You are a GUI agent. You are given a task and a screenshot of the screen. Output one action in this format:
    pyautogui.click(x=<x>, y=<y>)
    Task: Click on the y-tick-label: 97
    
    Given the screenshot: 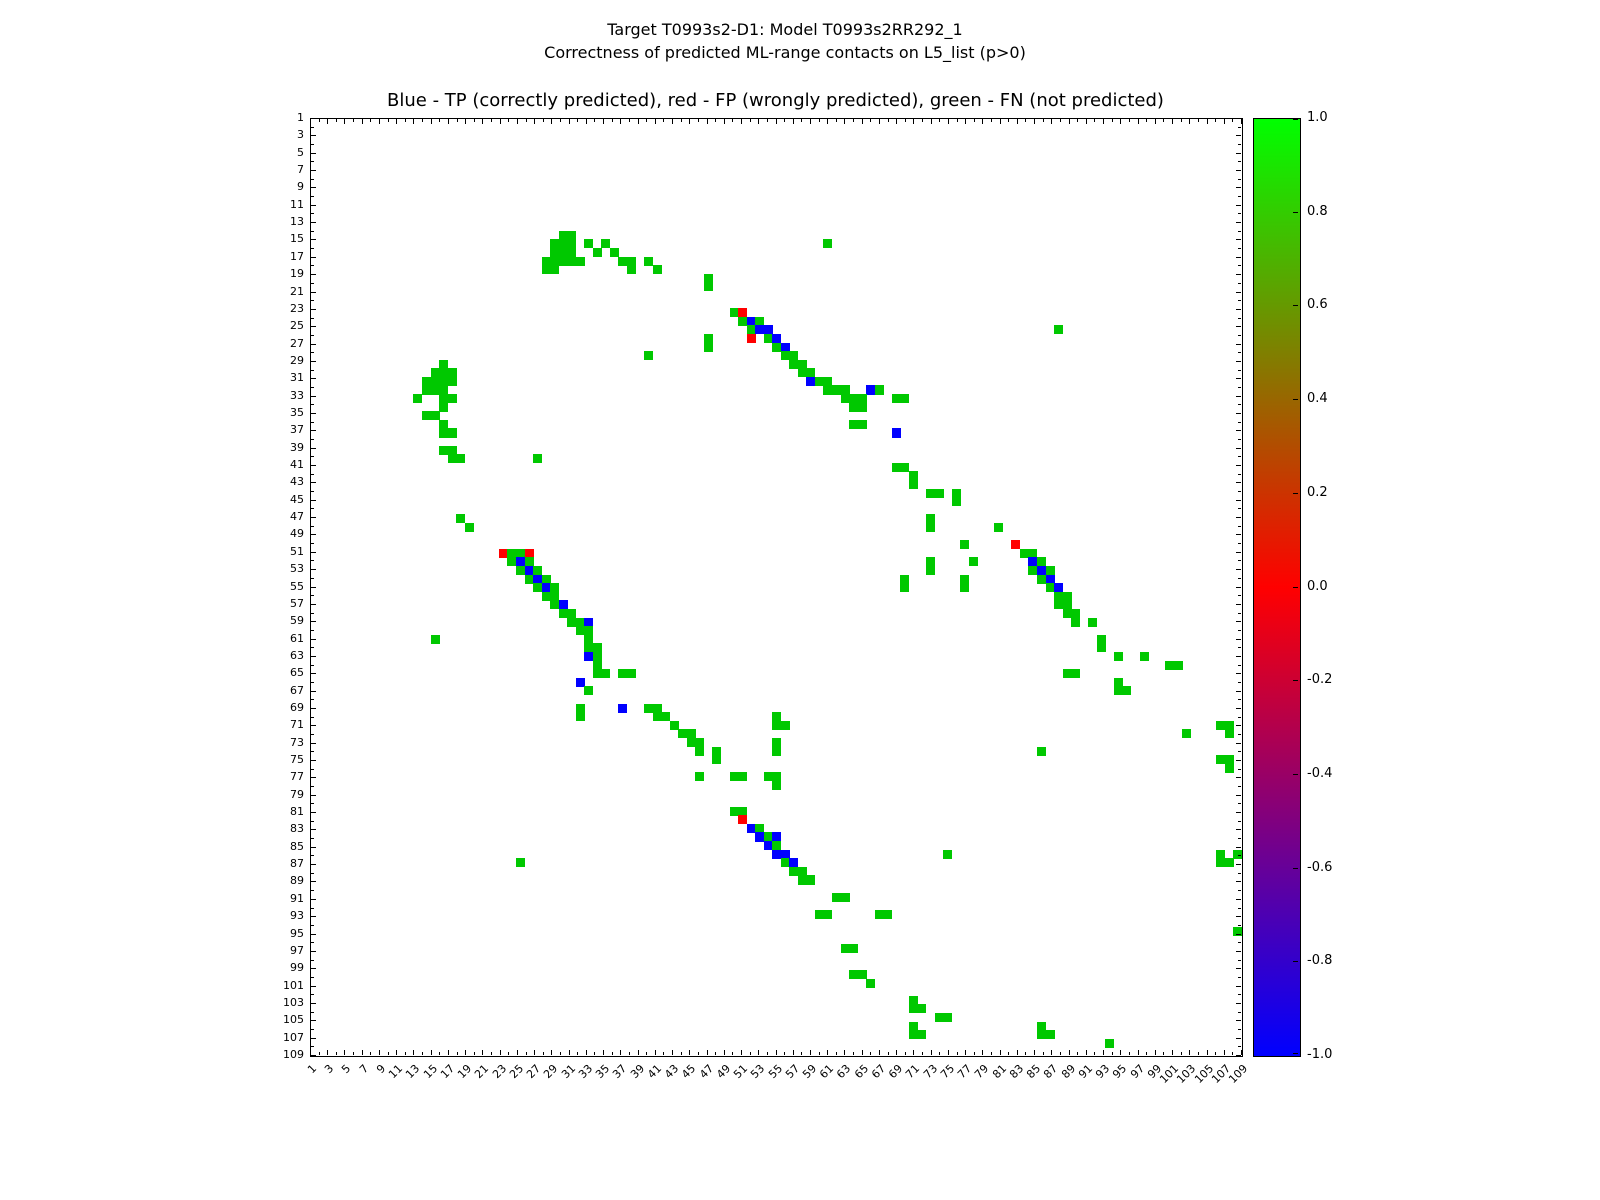 What is the action you would take?
    pyautogui.click(x=297, y=950)
    